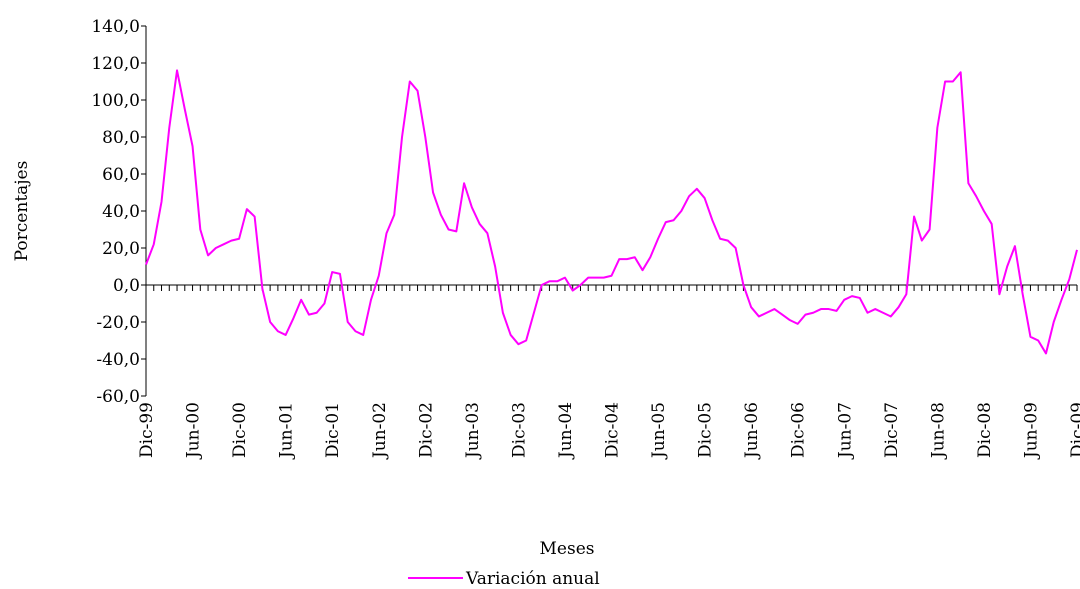 The image size is (1080, 589). Describe the element at coordinates (121, 138) in the screenshot. I see `y-tick-label: 80,0` at that location.